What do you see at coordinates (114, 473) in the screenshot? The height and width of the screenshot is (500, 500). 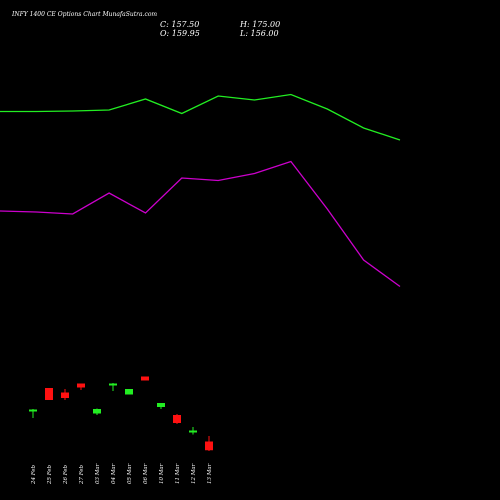 I see `x-tick-label: 04 Mar` at bounding box center [114, 473].